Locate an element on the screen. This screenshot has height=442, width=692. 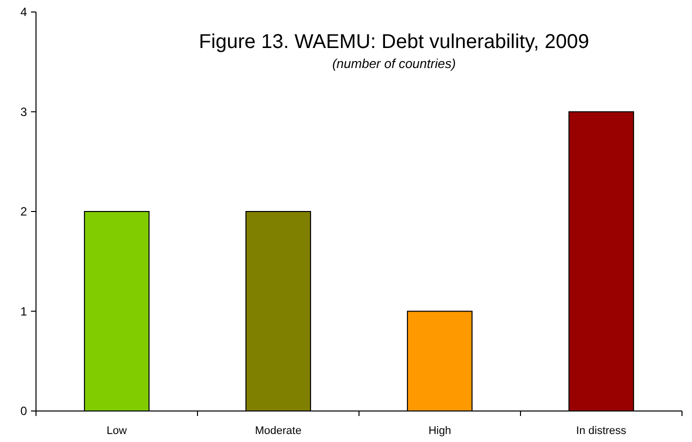
text: Figure 13. WAEMU: Debt vulnerability, 2009 is located at coordinates (394, 42).